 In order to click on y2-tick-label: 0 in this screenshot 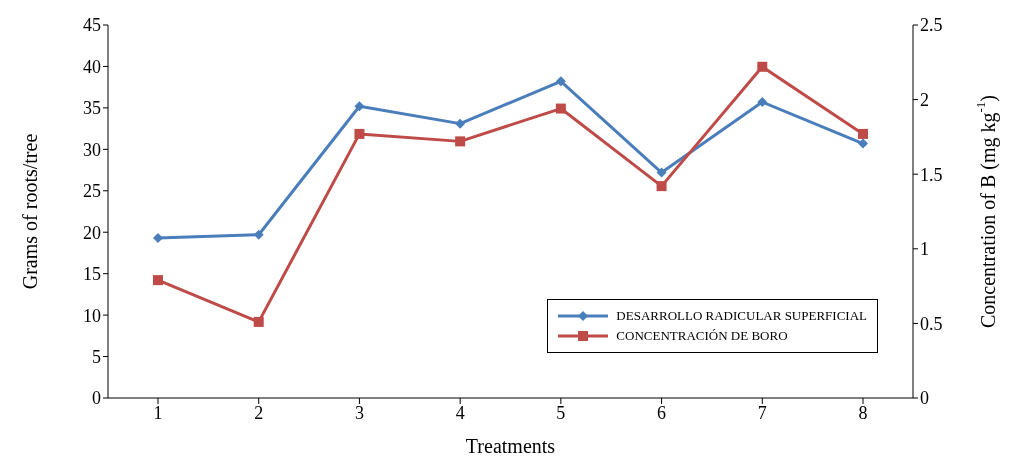, I will do `click(924, 398)`.